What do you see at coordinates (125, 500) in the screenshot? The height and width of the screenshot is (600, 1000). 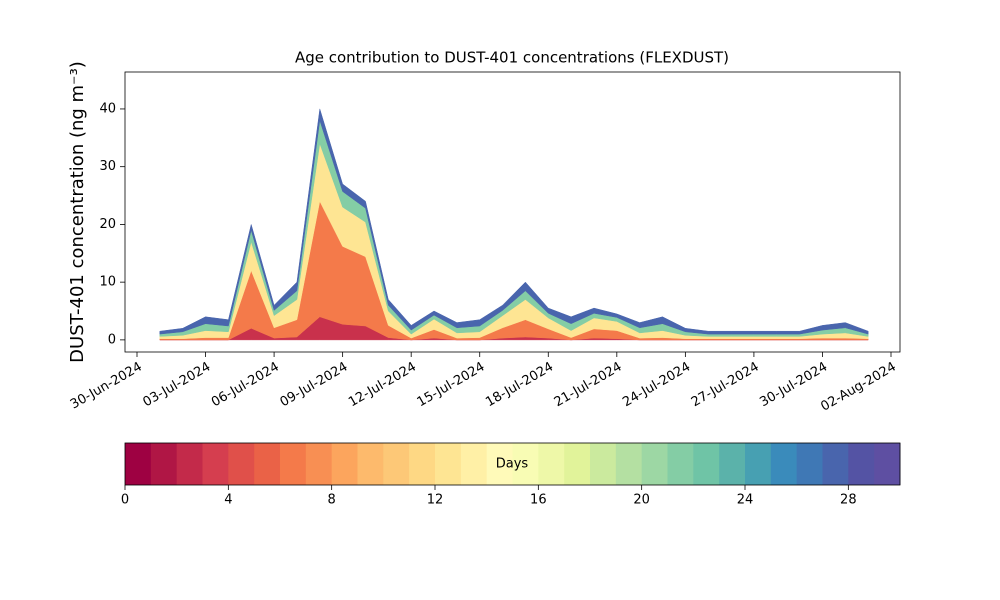 I see `colorbar-tick-label: 0` at bounding box center [125, 500].